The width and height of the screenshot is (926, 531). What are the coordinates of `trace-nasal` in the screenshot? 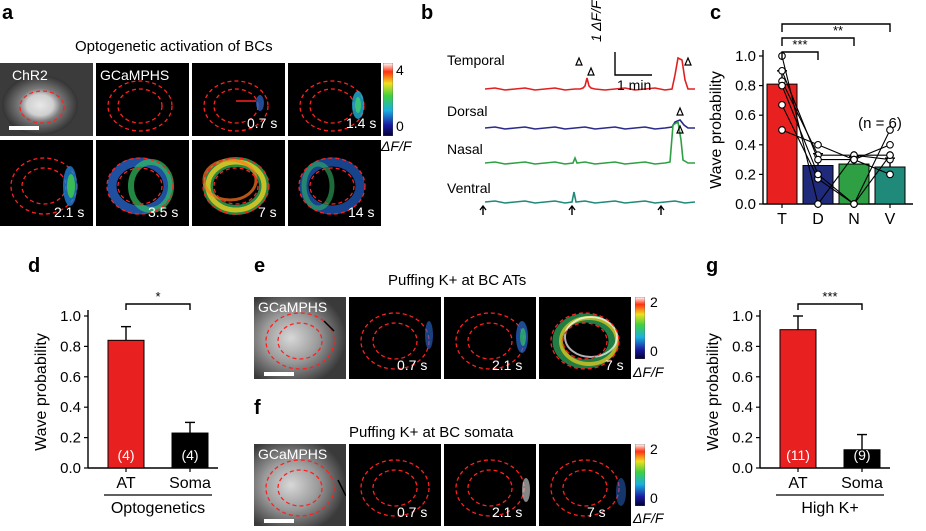 It's located at (589, 142).